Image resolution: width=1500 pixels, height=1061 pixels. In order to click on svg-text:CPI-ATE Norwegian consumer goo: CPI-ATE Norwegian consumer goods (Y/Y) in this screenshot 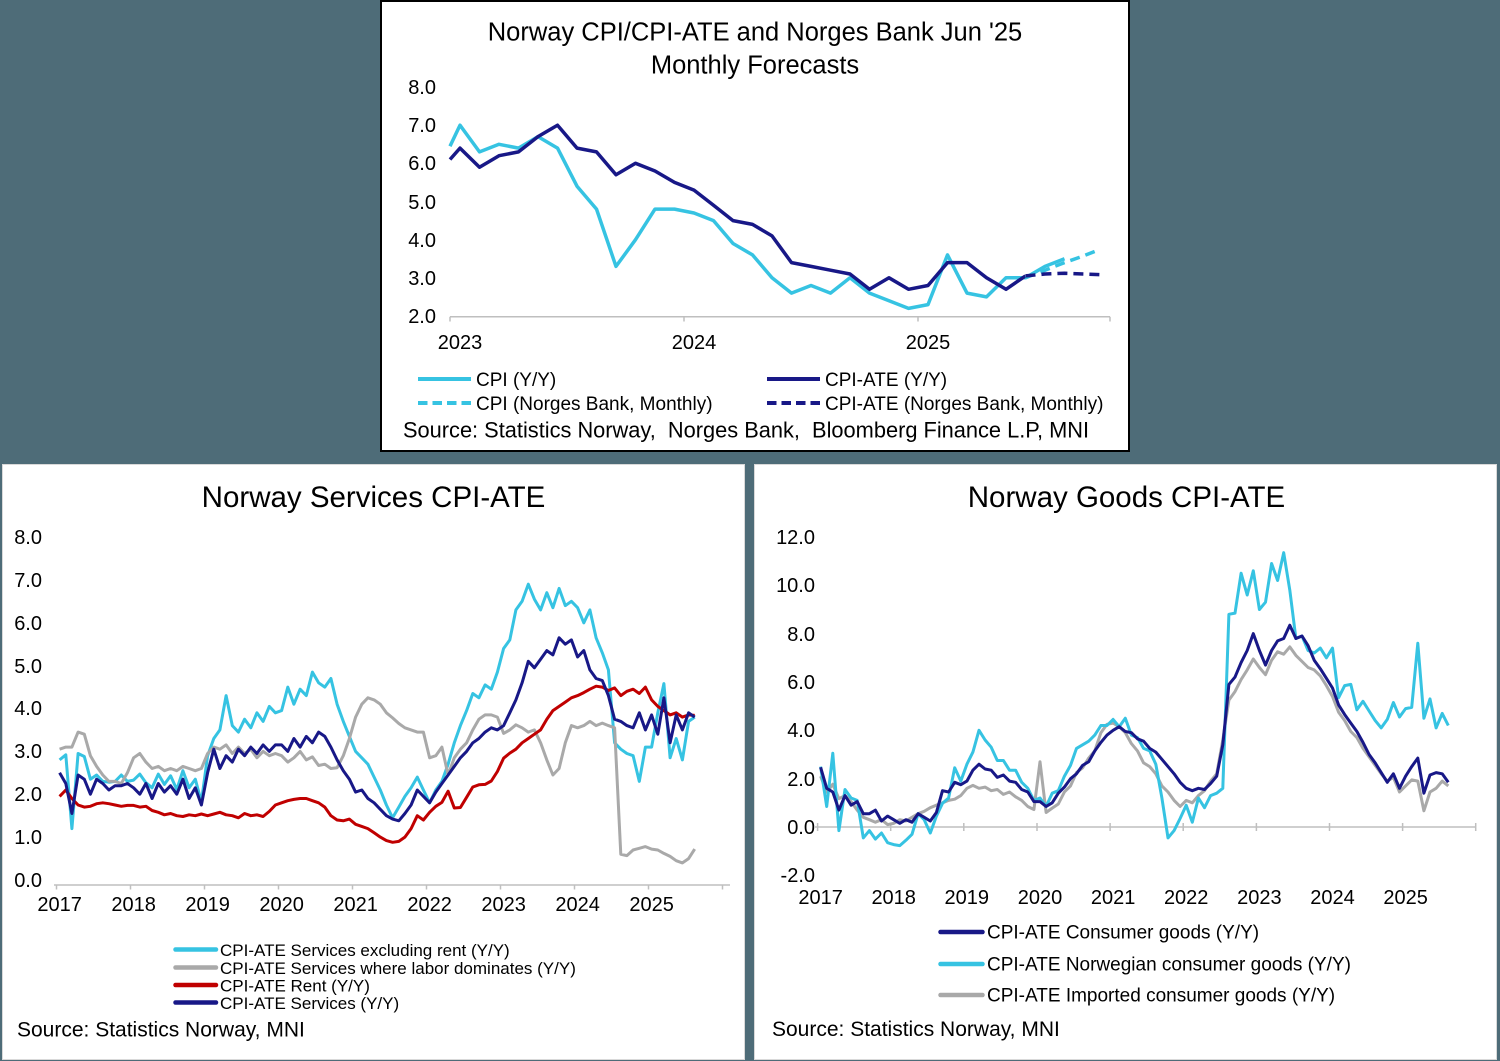, I will do `click(1169, 964)`.